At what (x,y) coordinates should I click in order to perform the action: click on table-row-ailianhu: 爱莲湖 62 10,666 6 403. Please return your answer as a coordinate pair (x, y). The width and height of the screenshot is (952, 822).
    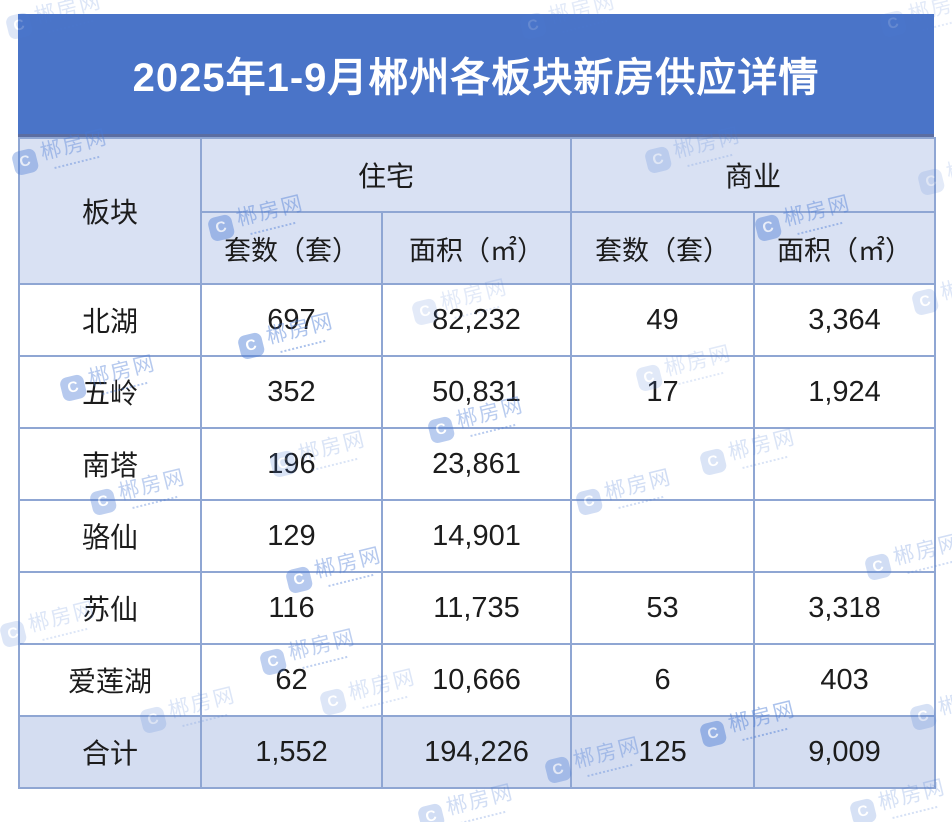
    Looking at the image, I should click on (477, 680).